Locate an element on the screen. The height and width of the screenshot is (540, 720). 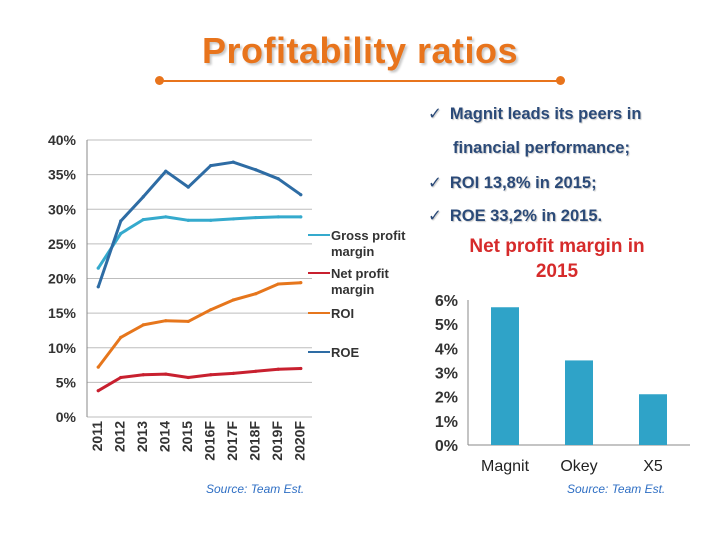
series-line-gross-profit-margin is located at coordinates (199, 242).